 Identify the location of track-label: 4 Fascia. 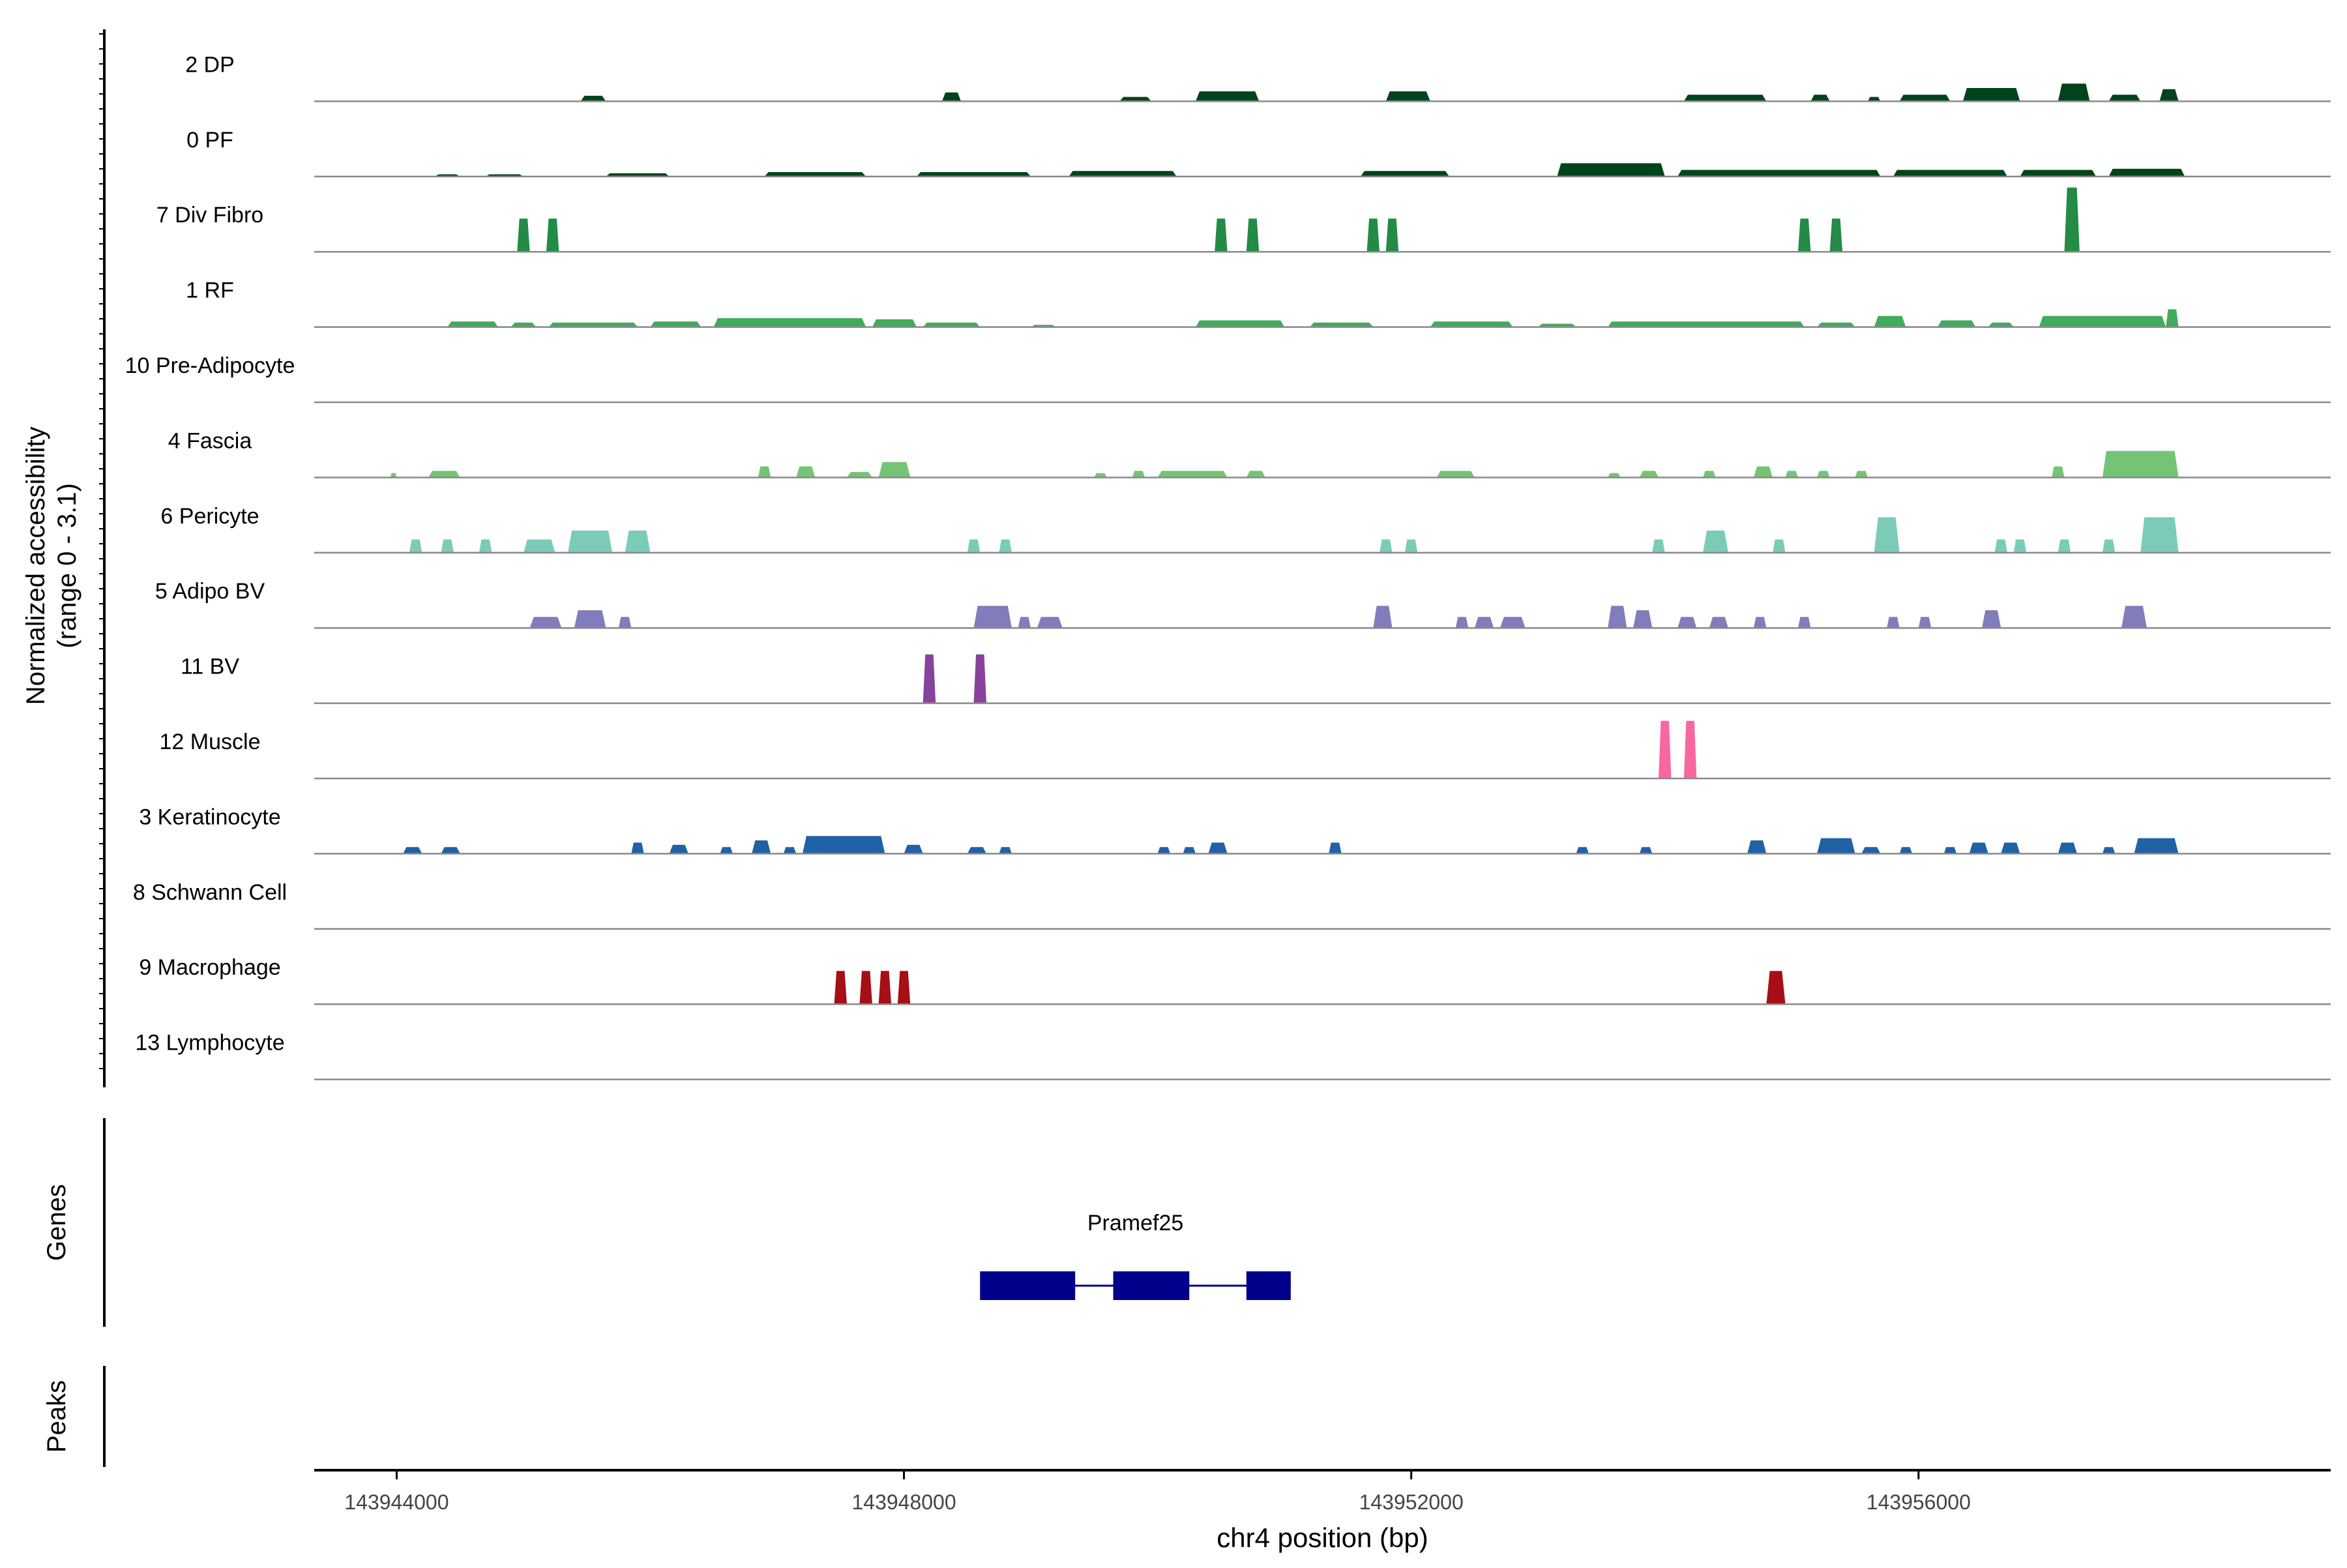
(210, 440).